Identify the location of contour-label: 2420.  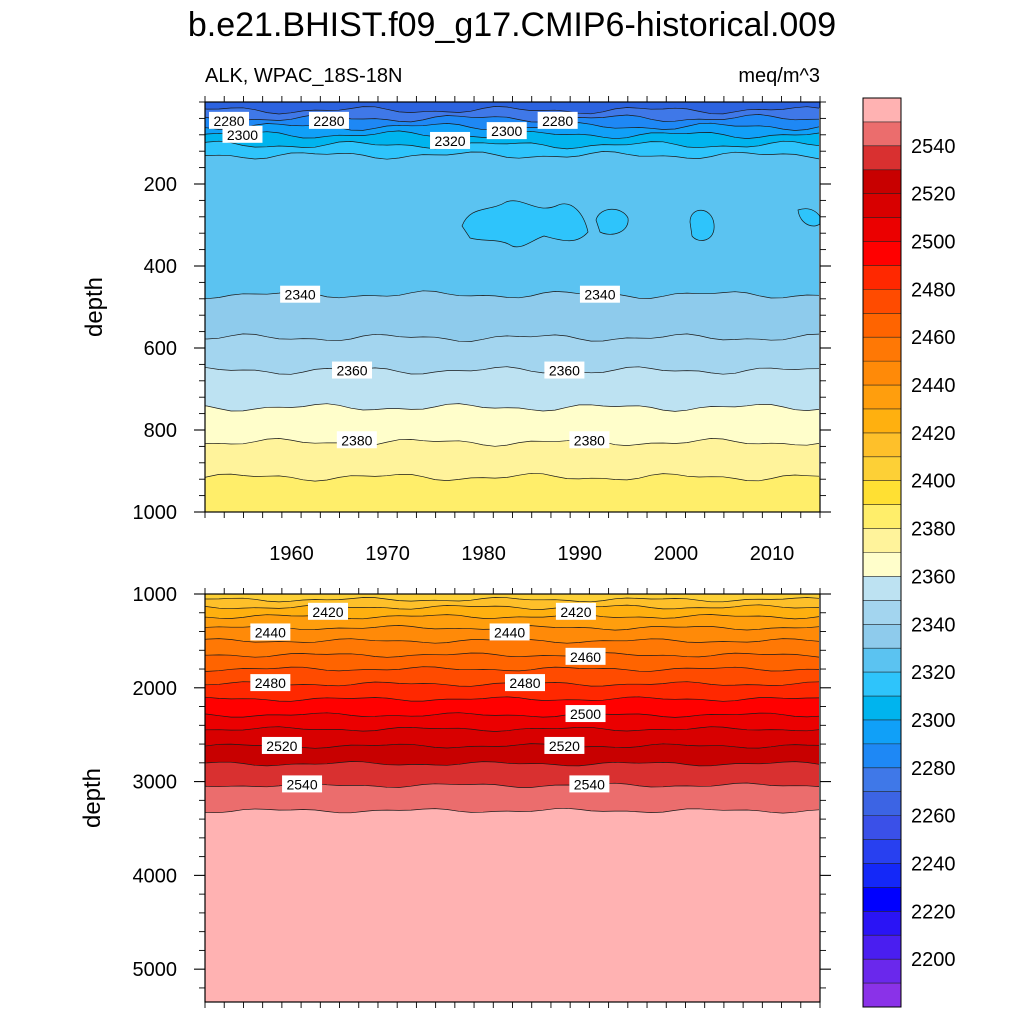
(575, 611).